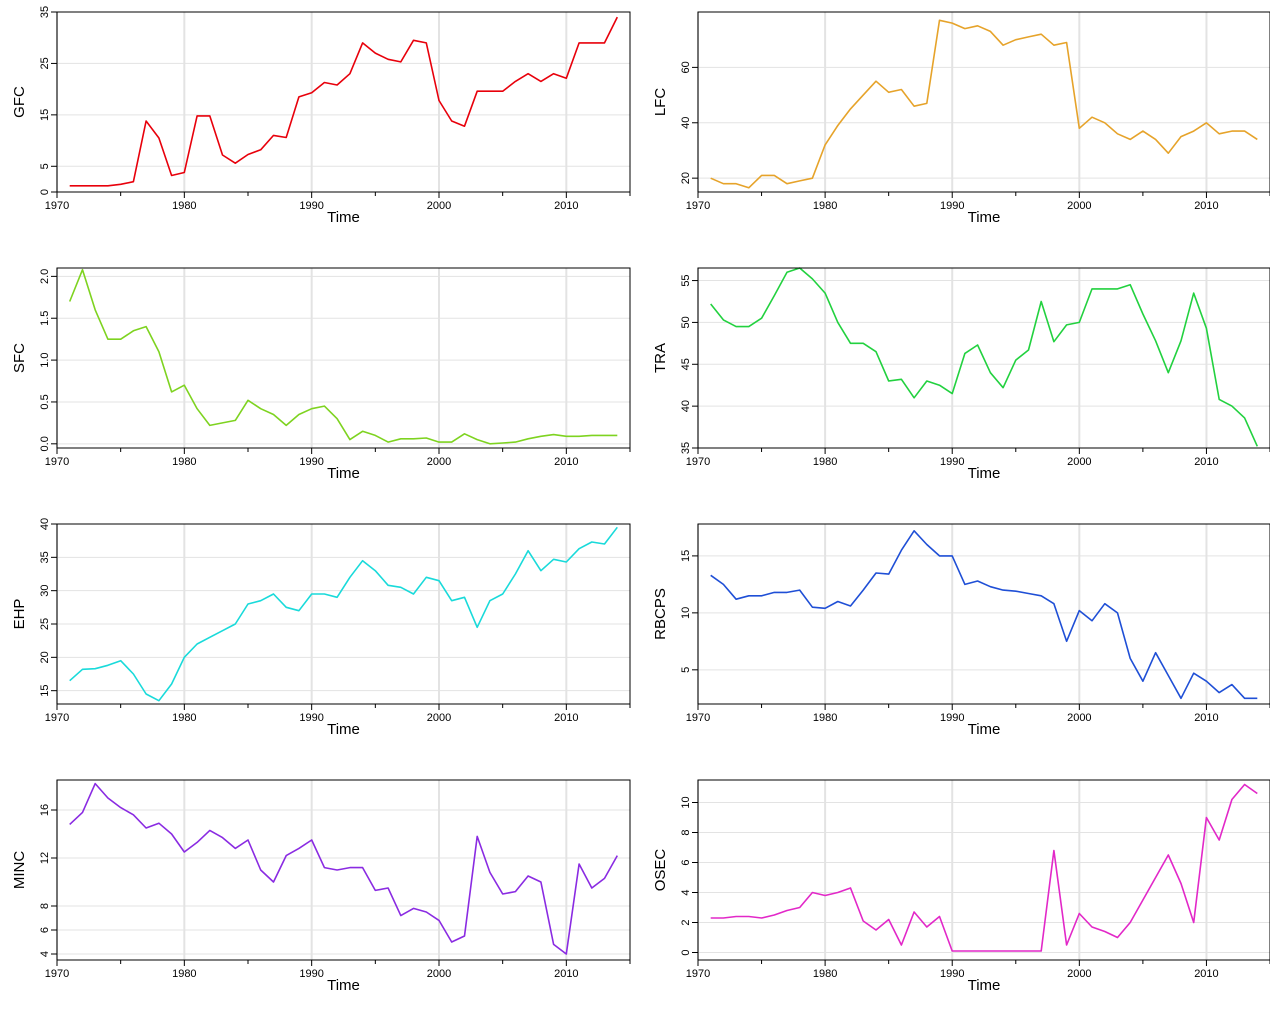 The height and width of the screenshot is (1014, 1270). I want to click on y-tick-label: 15, so click(45, 691).